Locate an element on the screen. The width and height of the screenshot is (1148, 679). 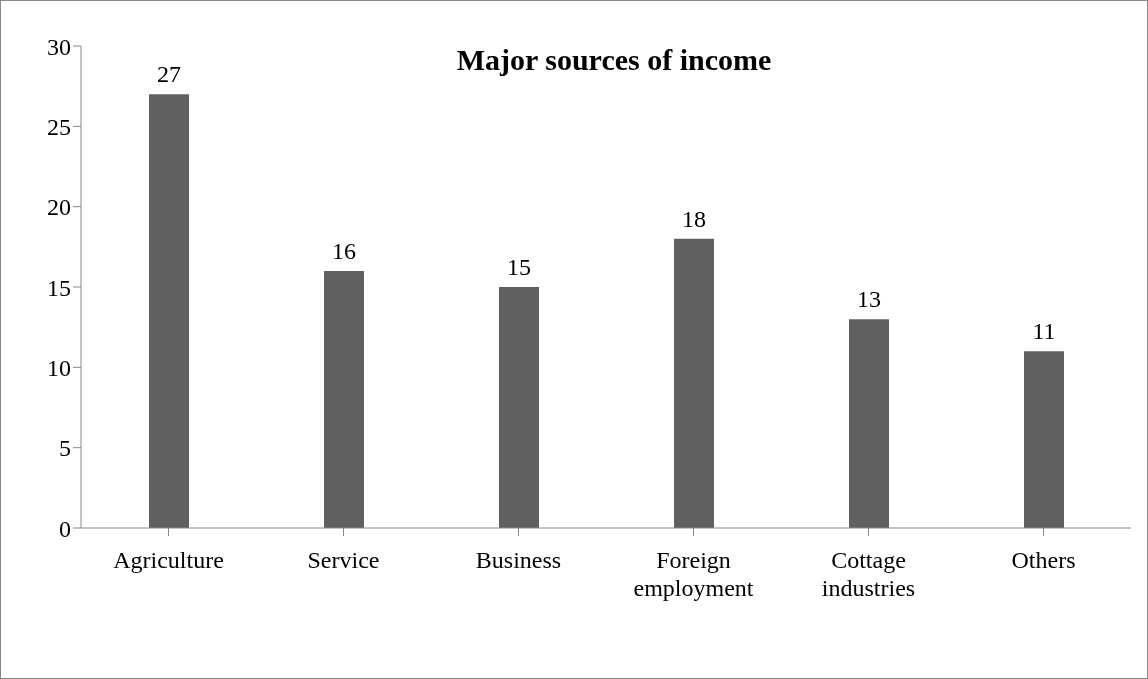
y-tick-label: 10 is located at coordinates (59, 367).